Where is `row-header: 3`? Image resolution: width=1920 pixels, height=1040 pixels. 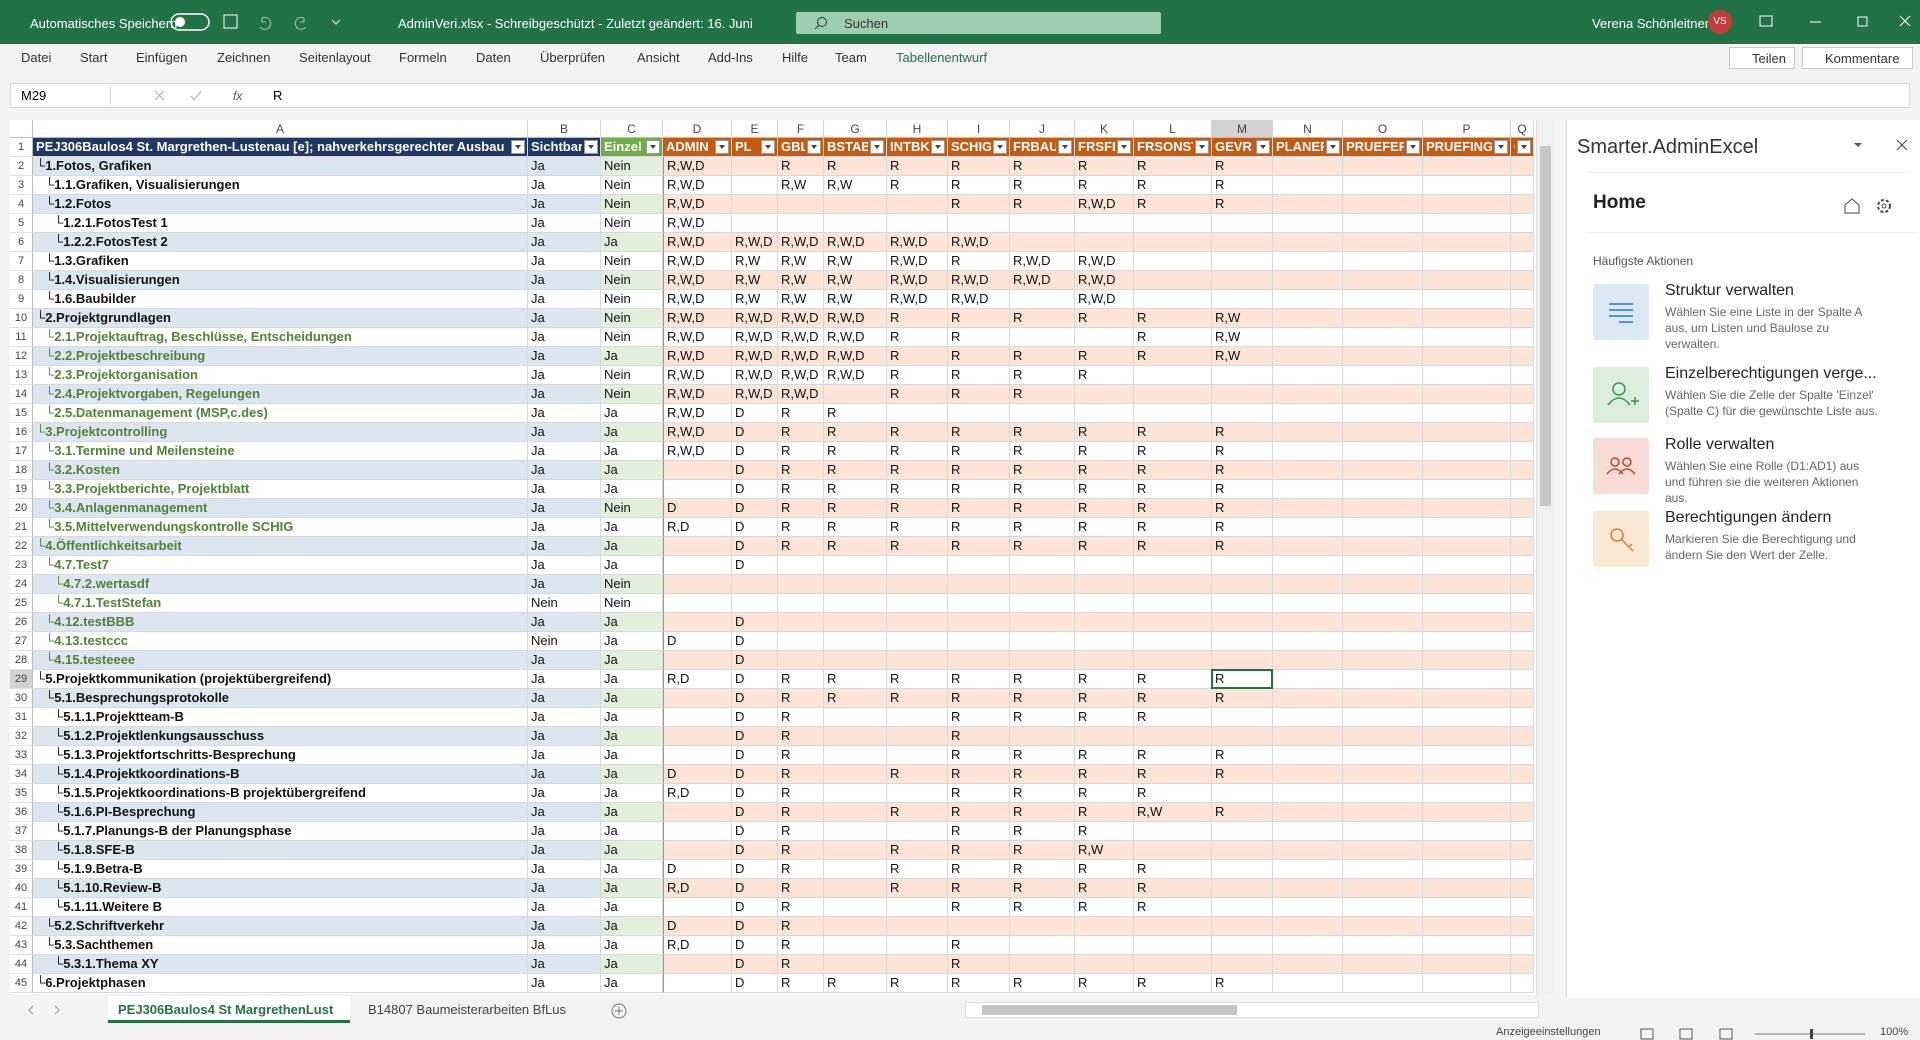 row-header: 3 is located at coordinates (21, 185).